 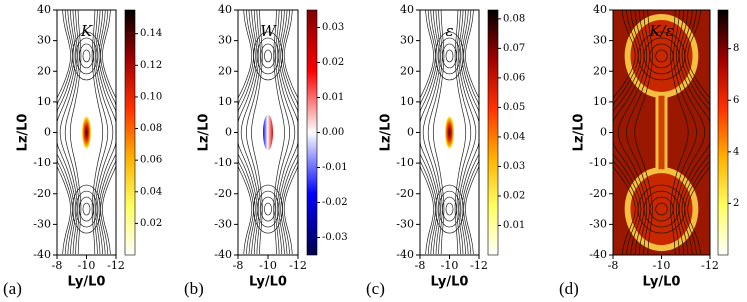 What do you see at coordinates (449, 31) in the screenshot?
I see `annotation: ε` at bounding box center [449, 31].